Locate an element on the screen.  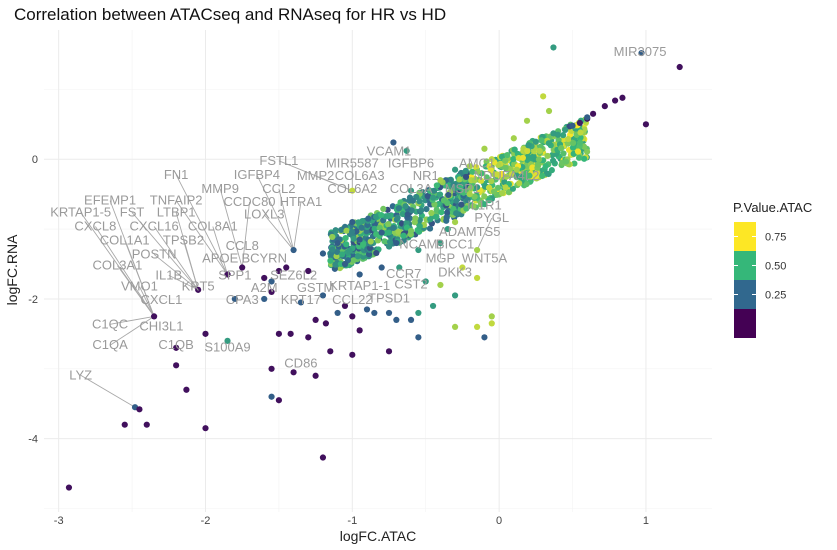
gene-label: MIR5587 is located at coordinates (352, 163).